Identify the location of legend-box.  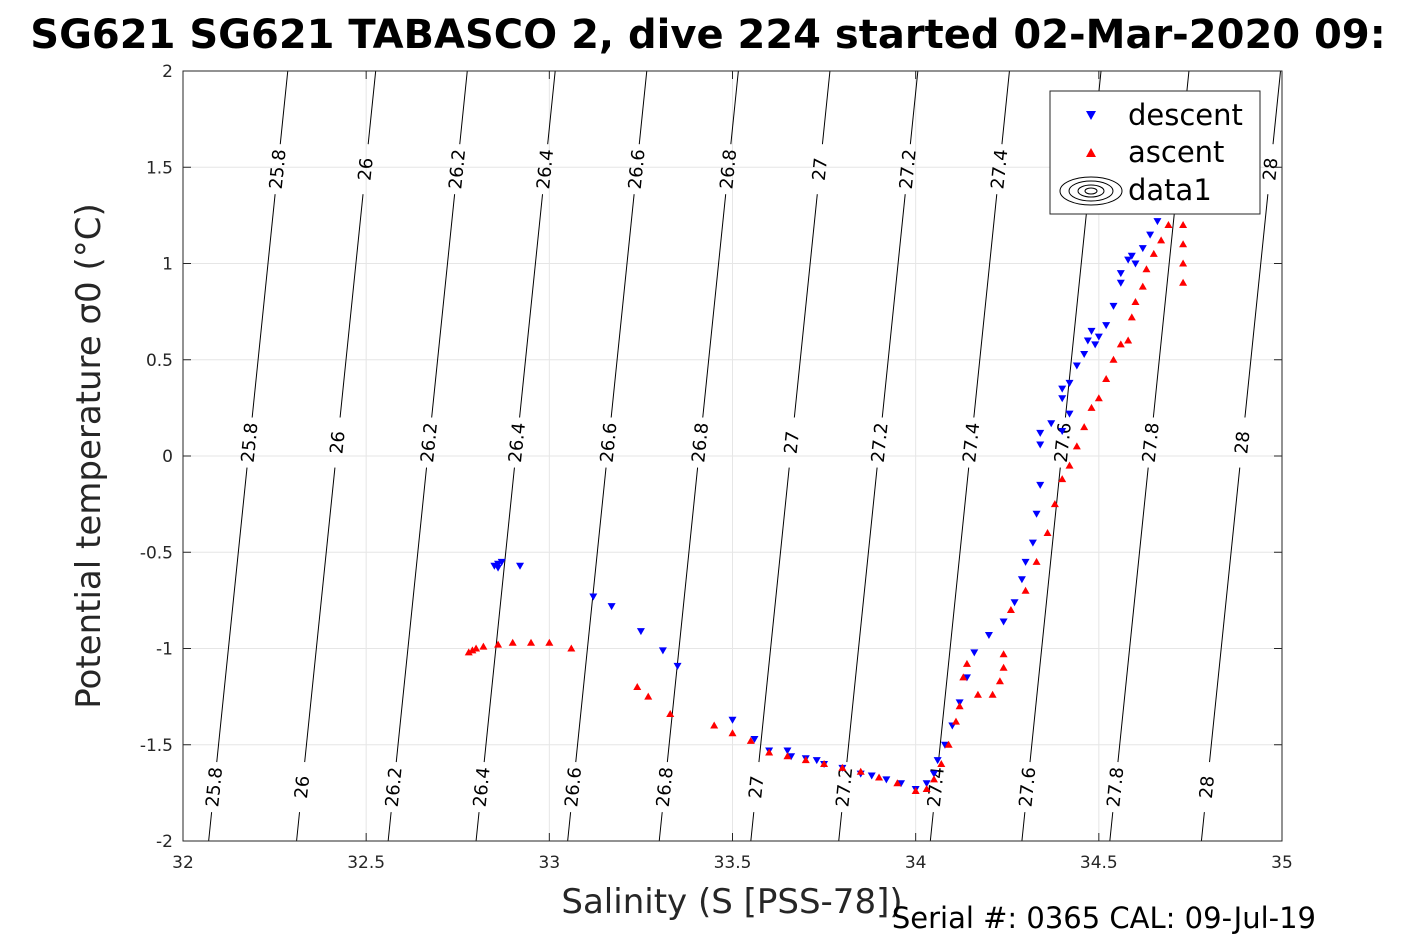
(1155, 152).